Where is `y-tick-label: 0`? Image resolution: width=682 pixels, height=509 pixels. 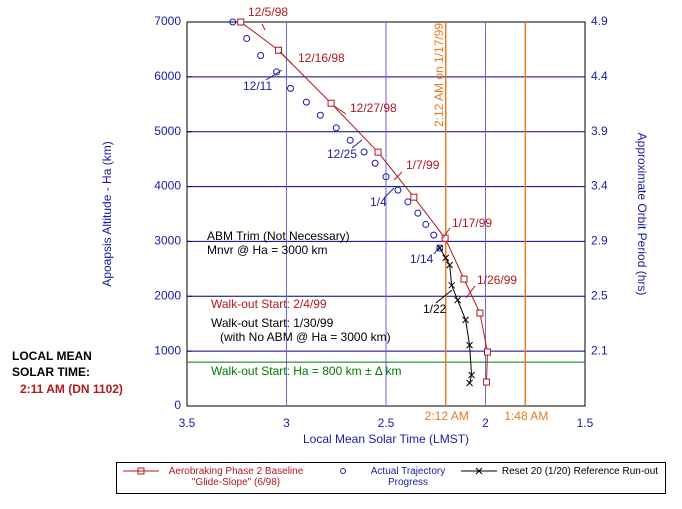
y-tick-label: 0 is located at coordinates (177, 405).